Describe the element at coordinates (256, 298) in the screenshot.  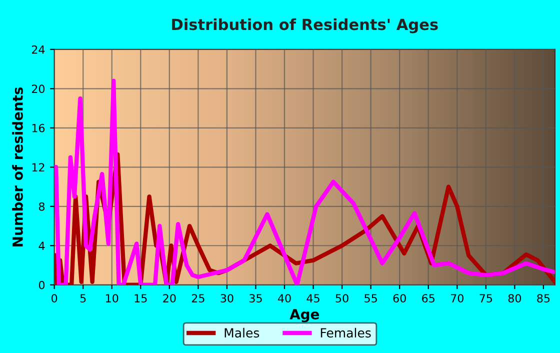
I see `x-tick-label: 35` at that location.